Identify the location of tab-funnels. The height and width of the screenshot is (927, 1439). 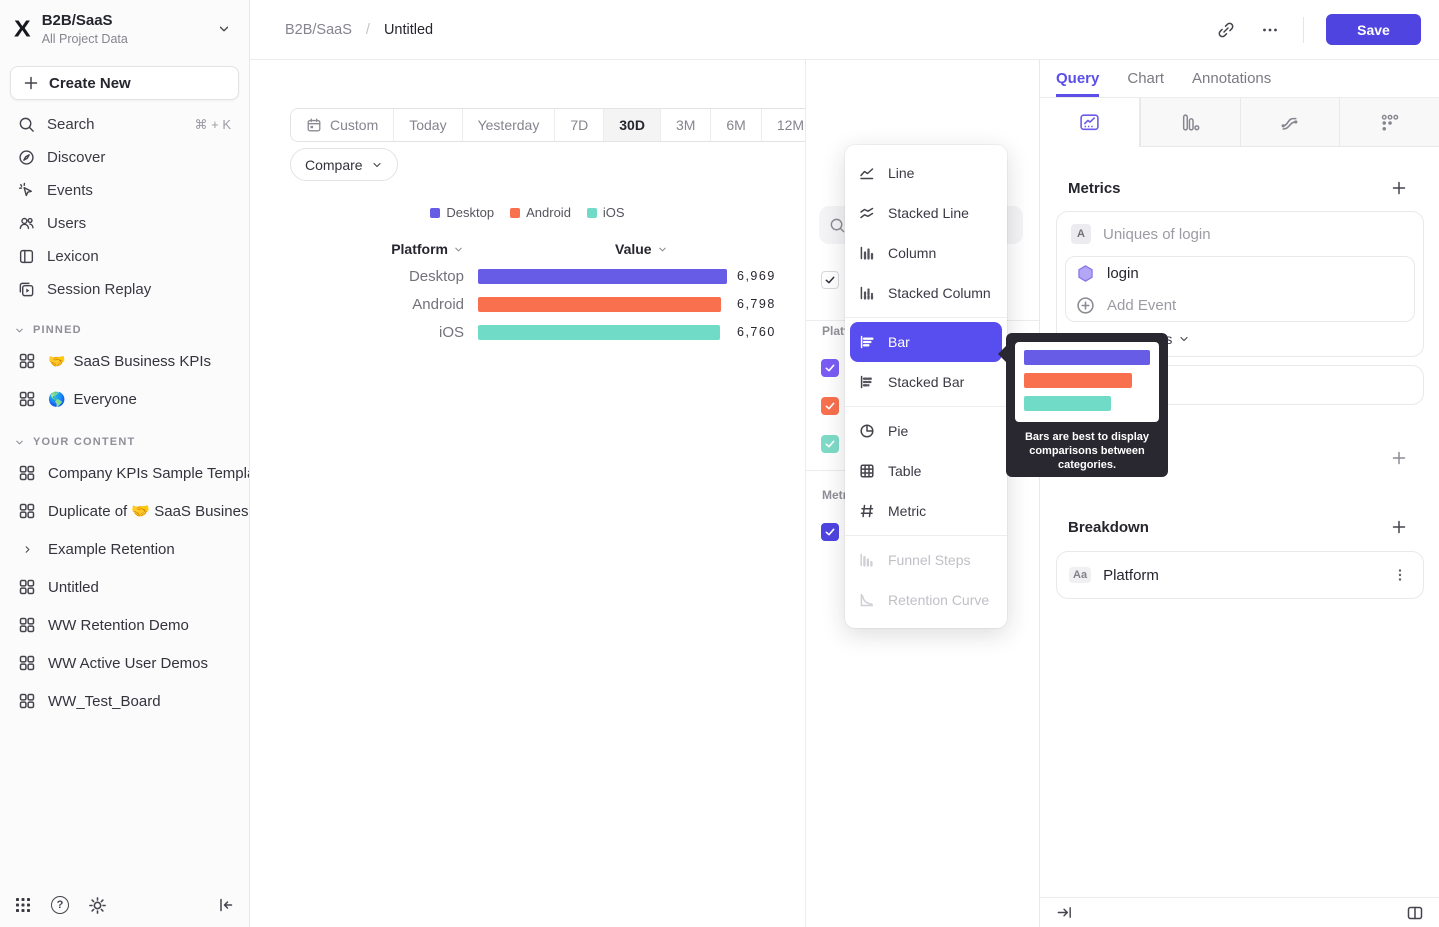
(1189, 122).